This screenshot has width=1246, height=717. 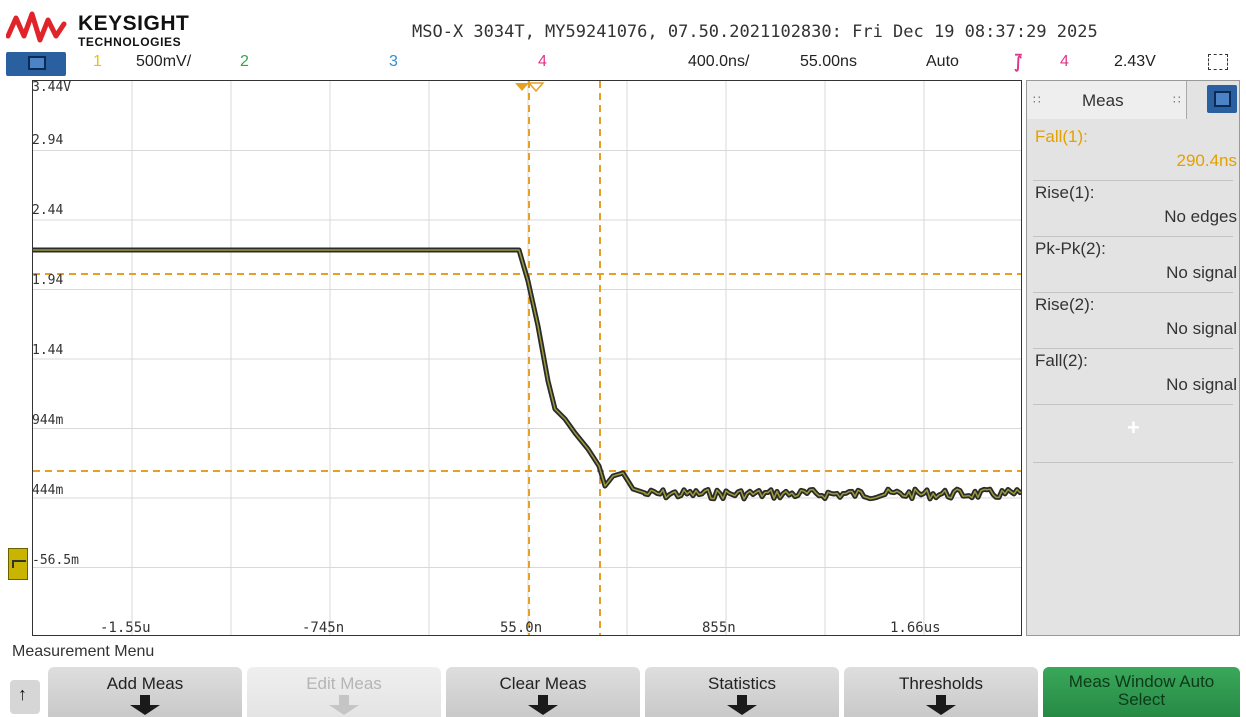 What do you see at coordinates (1061, 360) in the screenshot?
I see `meas-item-name: Fall(2):` at bounding box center [1061, 360].